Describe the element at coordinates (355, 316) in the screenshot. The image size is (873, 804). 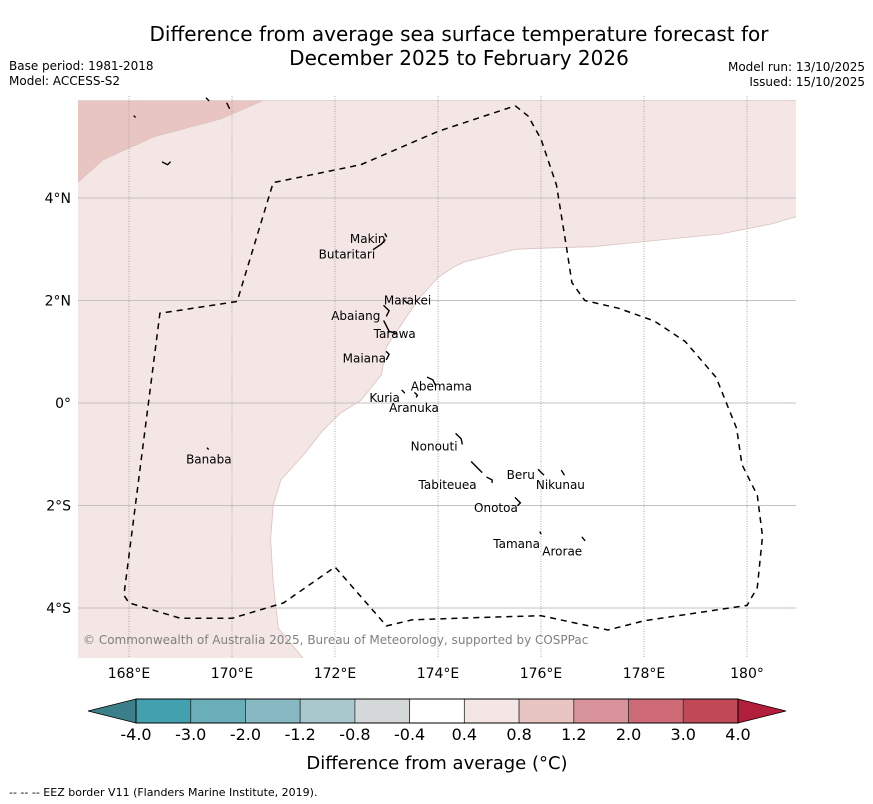
I see `place-label: Abaiang` at that location.